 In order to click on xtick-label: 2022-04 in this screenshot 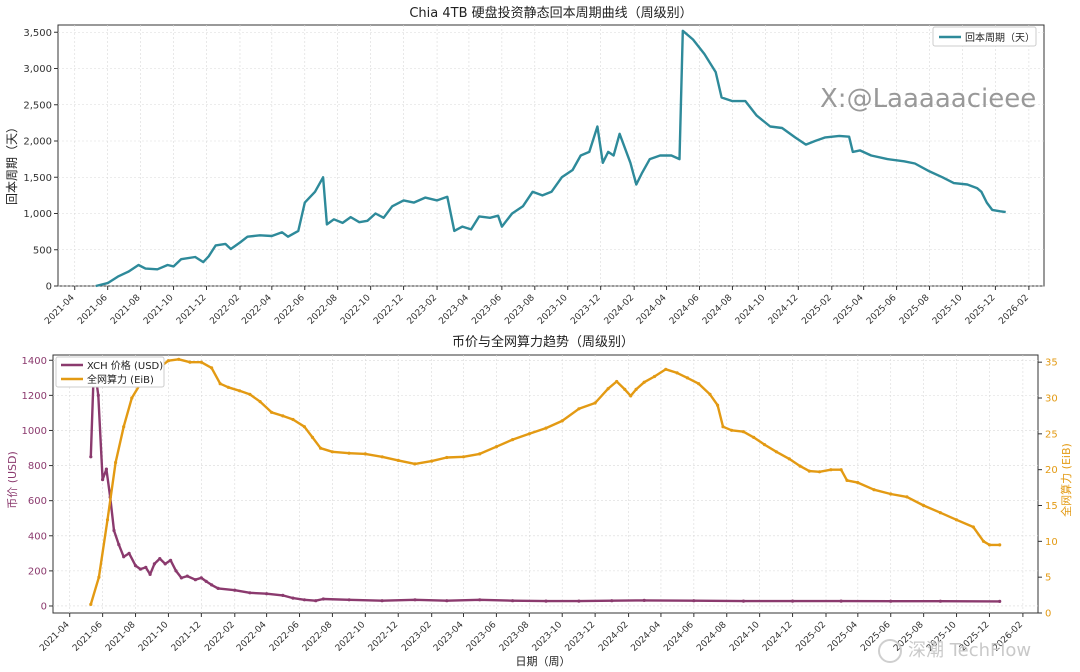, I will do `click(257, 310)`.